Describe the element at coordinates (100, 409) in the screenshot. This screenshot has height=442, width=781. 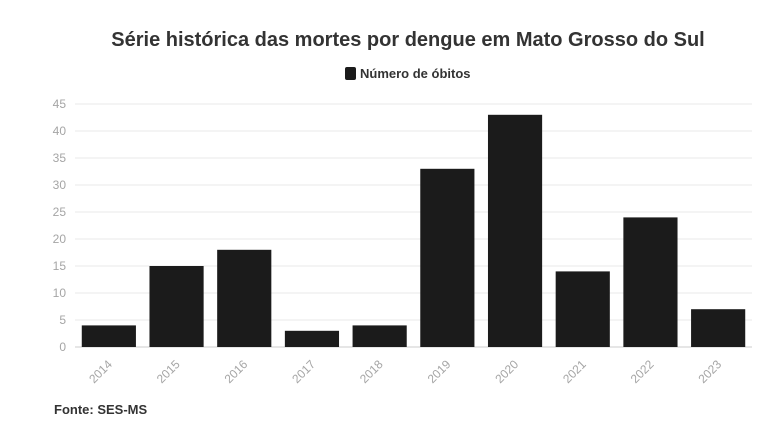
I see `source-note: Fonte: SES-MS` at that location.